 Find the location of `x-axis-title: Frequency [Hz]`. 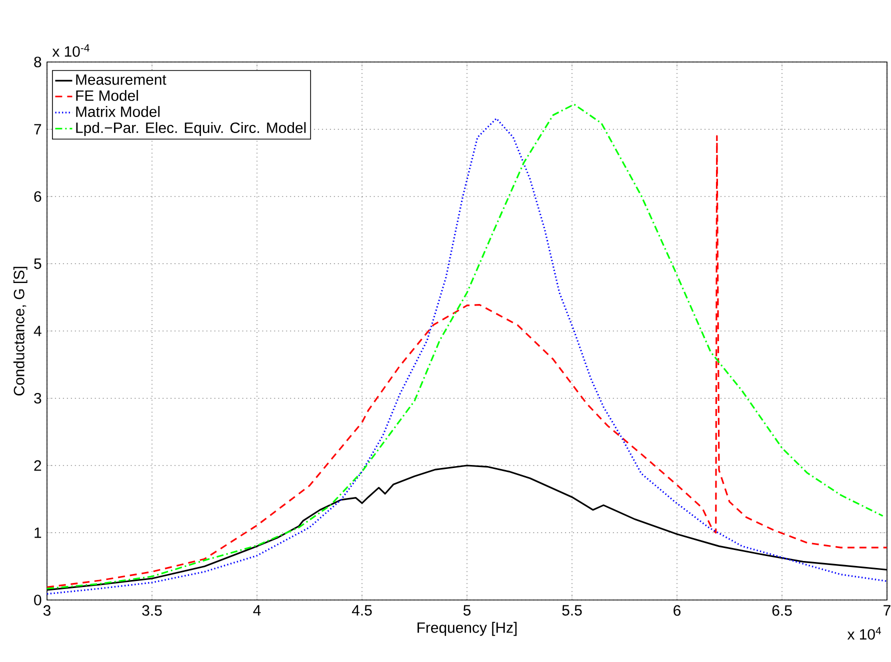

x-axis-title: Frequency [Hz] is located at coordinates (467, 629).